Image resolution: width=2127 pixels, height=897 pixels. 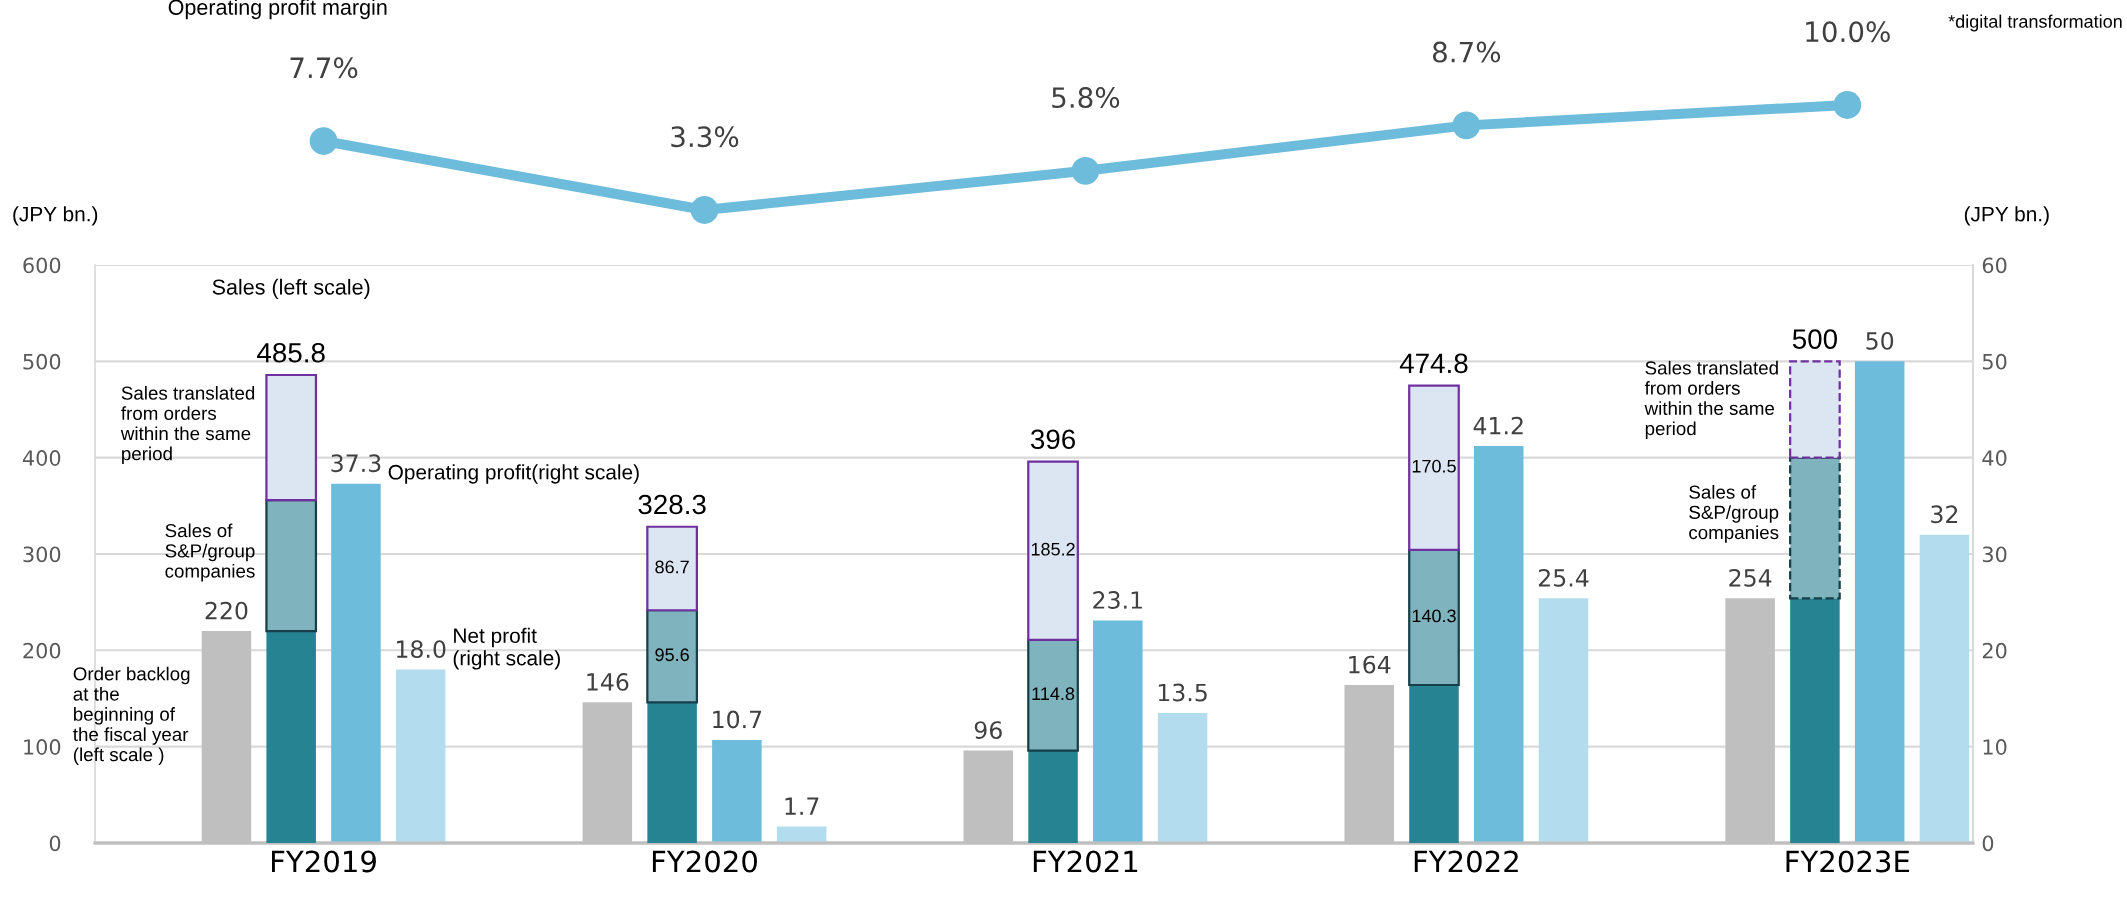 I want to click on y-tick-label: 200, so click(x=42, y=650).